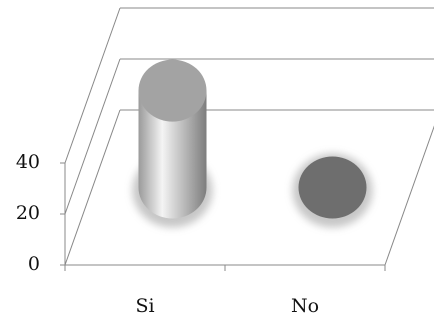  Describe the element at coordinates (28, 213) in the screenshot. I see `y-tick-label: 20` at that location.